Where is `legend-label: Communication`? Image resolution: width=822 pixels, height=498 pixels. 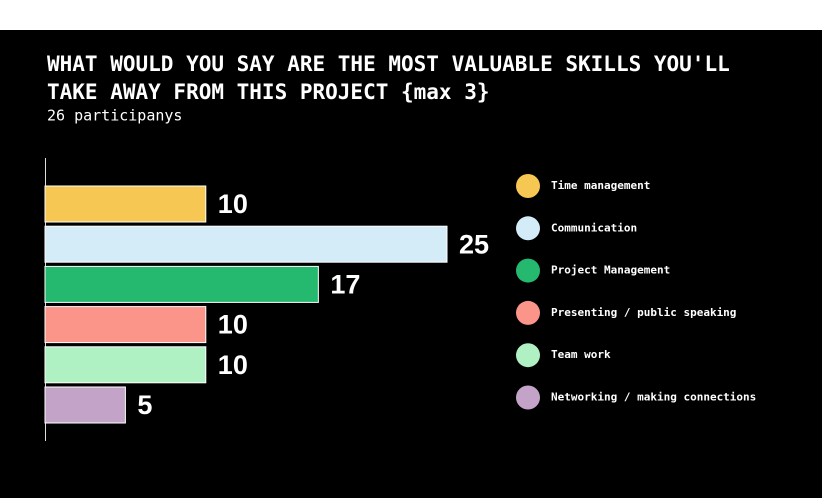 legend-label: Communication is located at coordinates (594, 227).